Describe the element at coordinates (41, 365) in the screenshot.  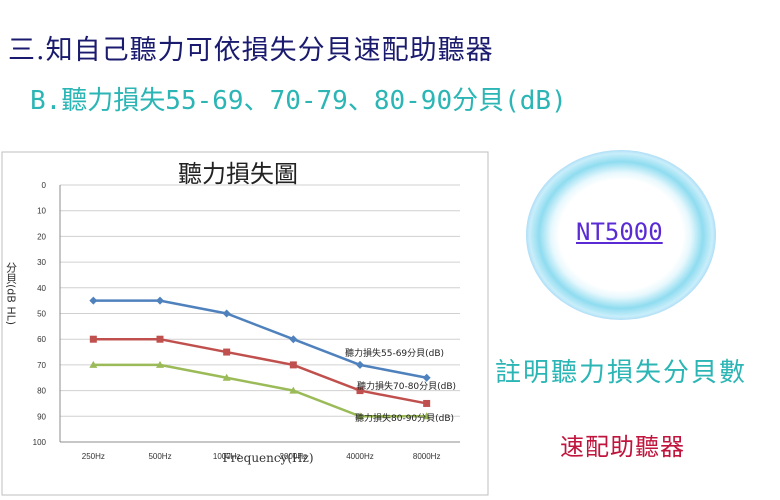
I see `y-tick-label: 70` at that location.